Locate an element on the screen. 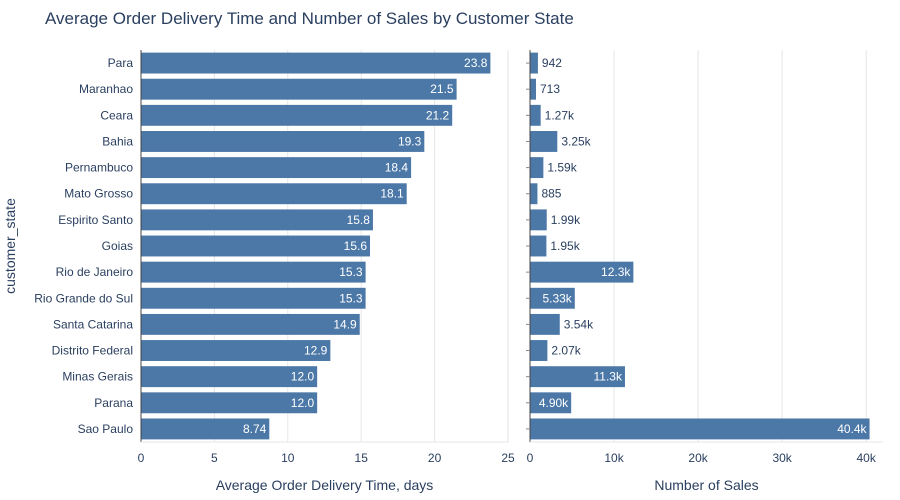 Image resolution: width=900 pixels, height=500 pixels. y-tick-label: Minas Gerais is located at coordinates (97, 377).